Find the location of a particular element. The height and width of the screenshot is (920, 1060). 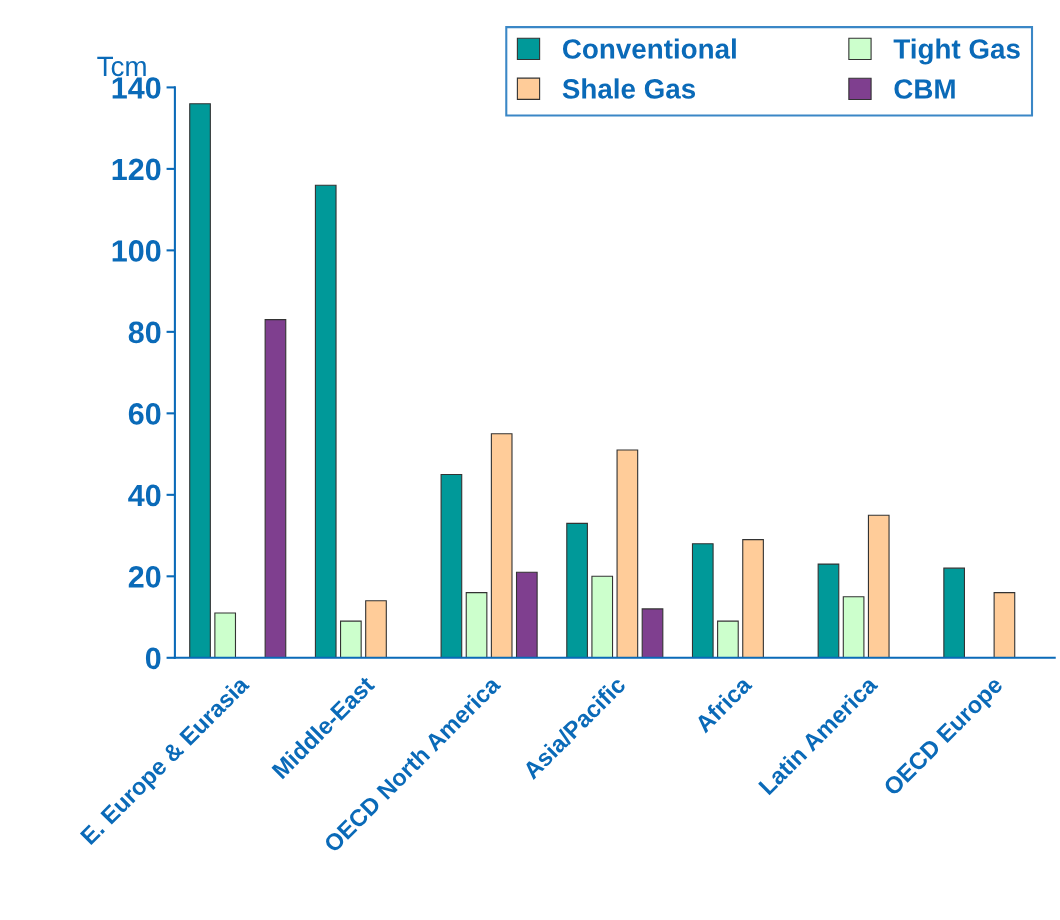

legend-label: CBM is located at coordinates (924, 89).